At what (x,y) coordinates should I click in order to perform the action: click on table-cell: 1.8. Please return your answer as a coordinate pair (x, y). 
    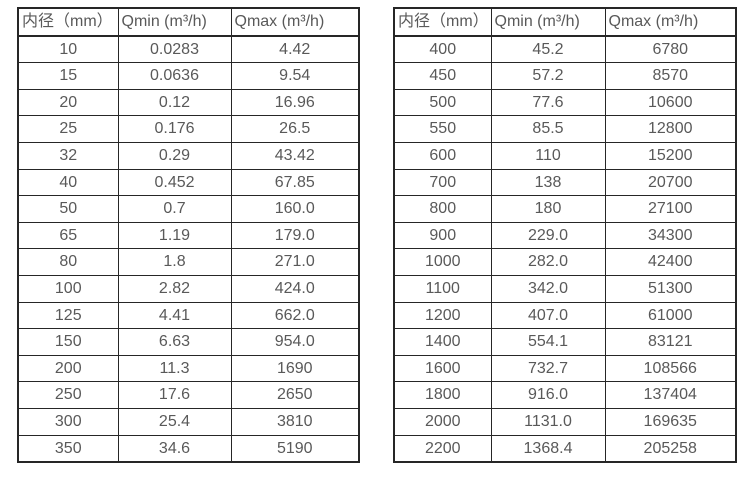
    Looking at the image, I should click on (174, 262).